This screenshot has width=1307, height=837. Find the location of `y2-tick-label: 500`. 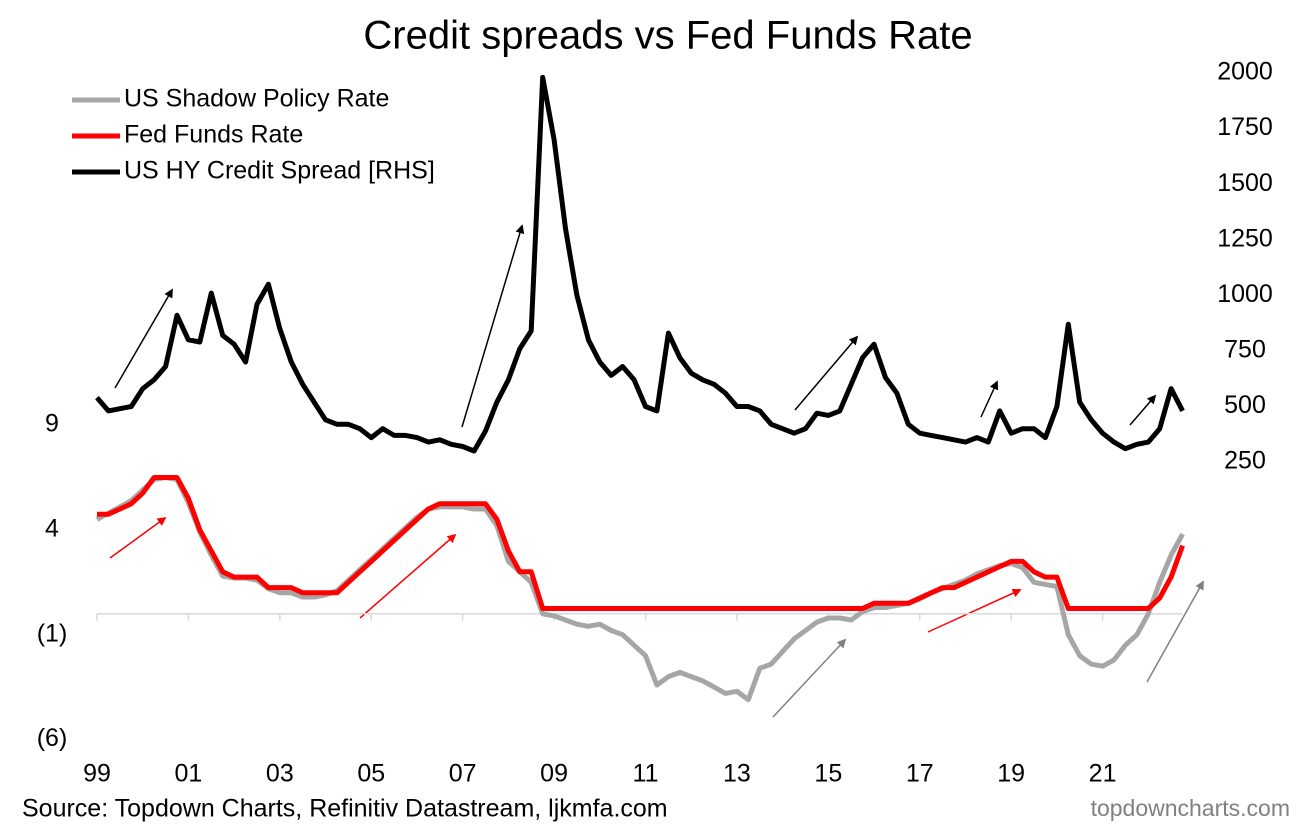

y2-tick-label: 500 is located at coordinates (1245, 405).